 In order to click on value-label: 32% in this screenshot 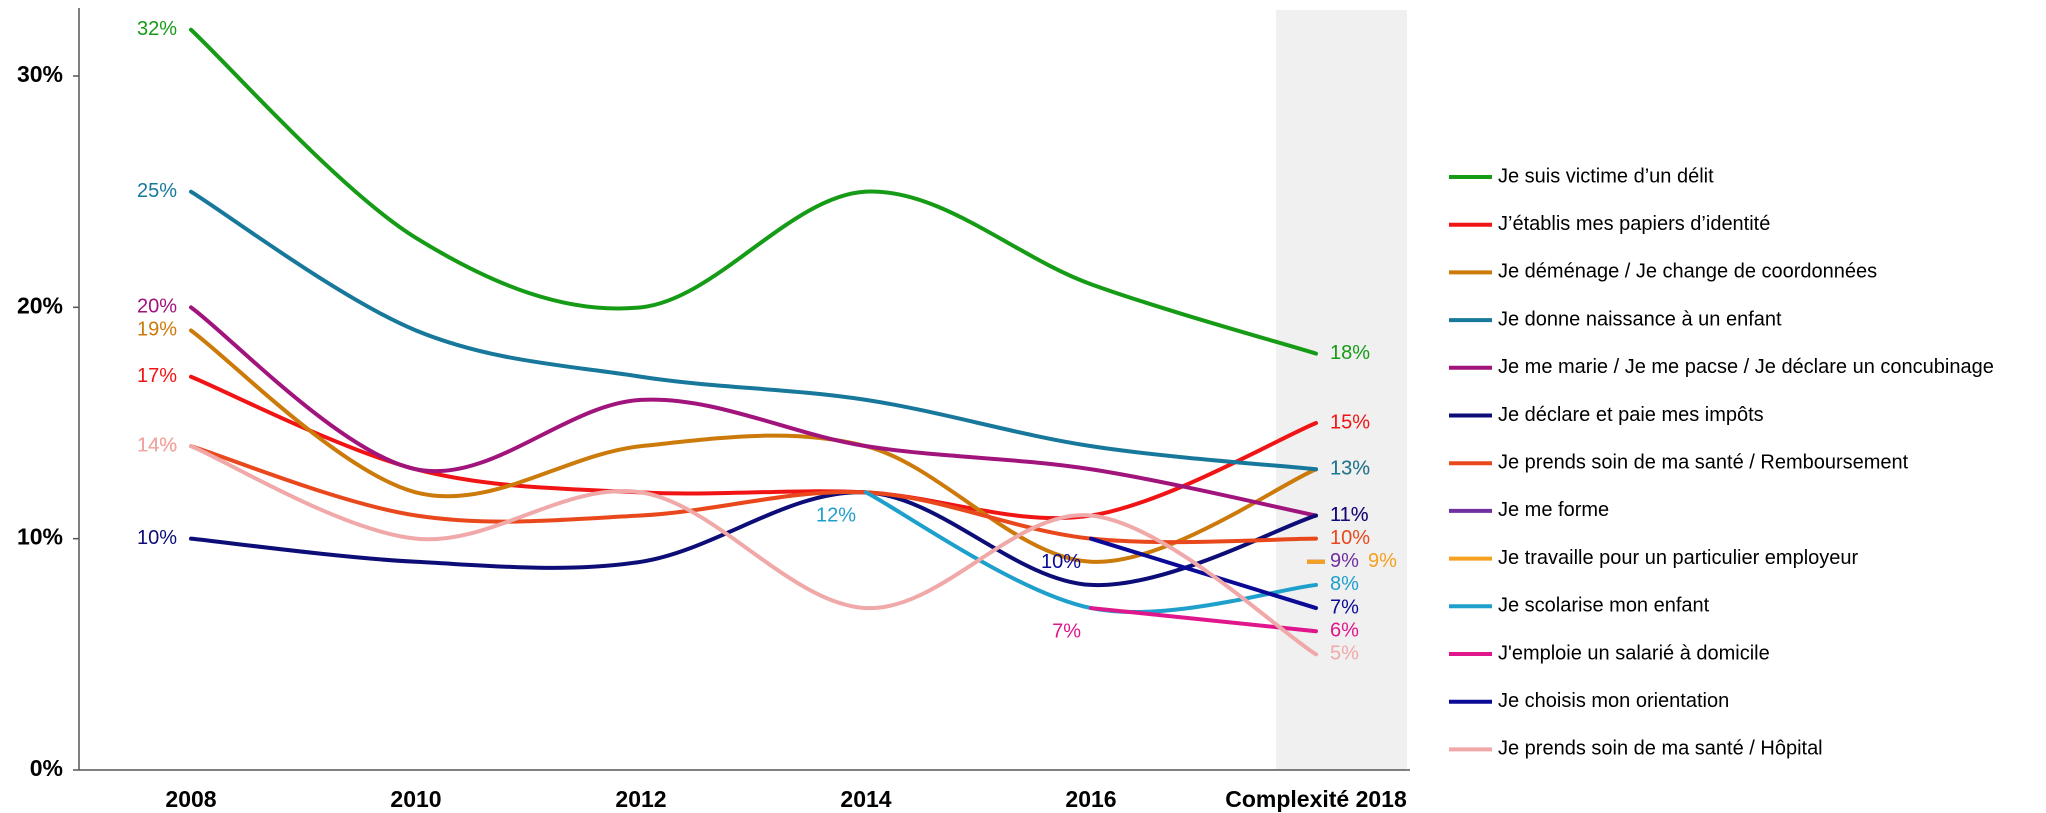, I will do `click(157, 29)`.